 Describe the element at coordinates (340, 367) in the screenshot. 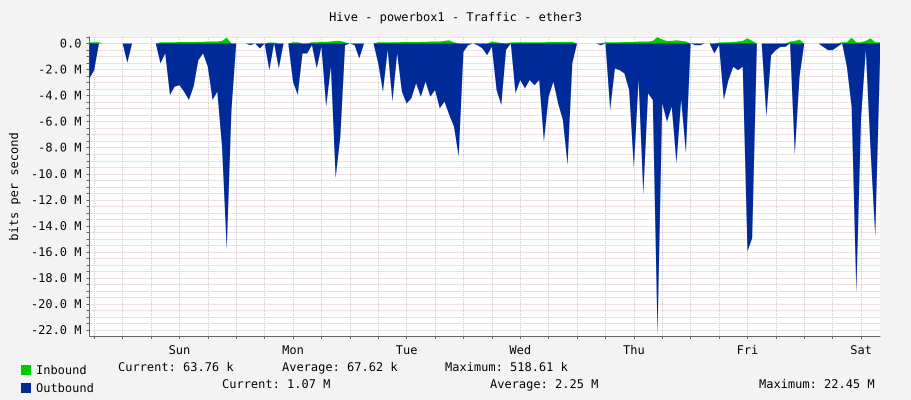

I see `text: Average: 67.62 k` at that location.